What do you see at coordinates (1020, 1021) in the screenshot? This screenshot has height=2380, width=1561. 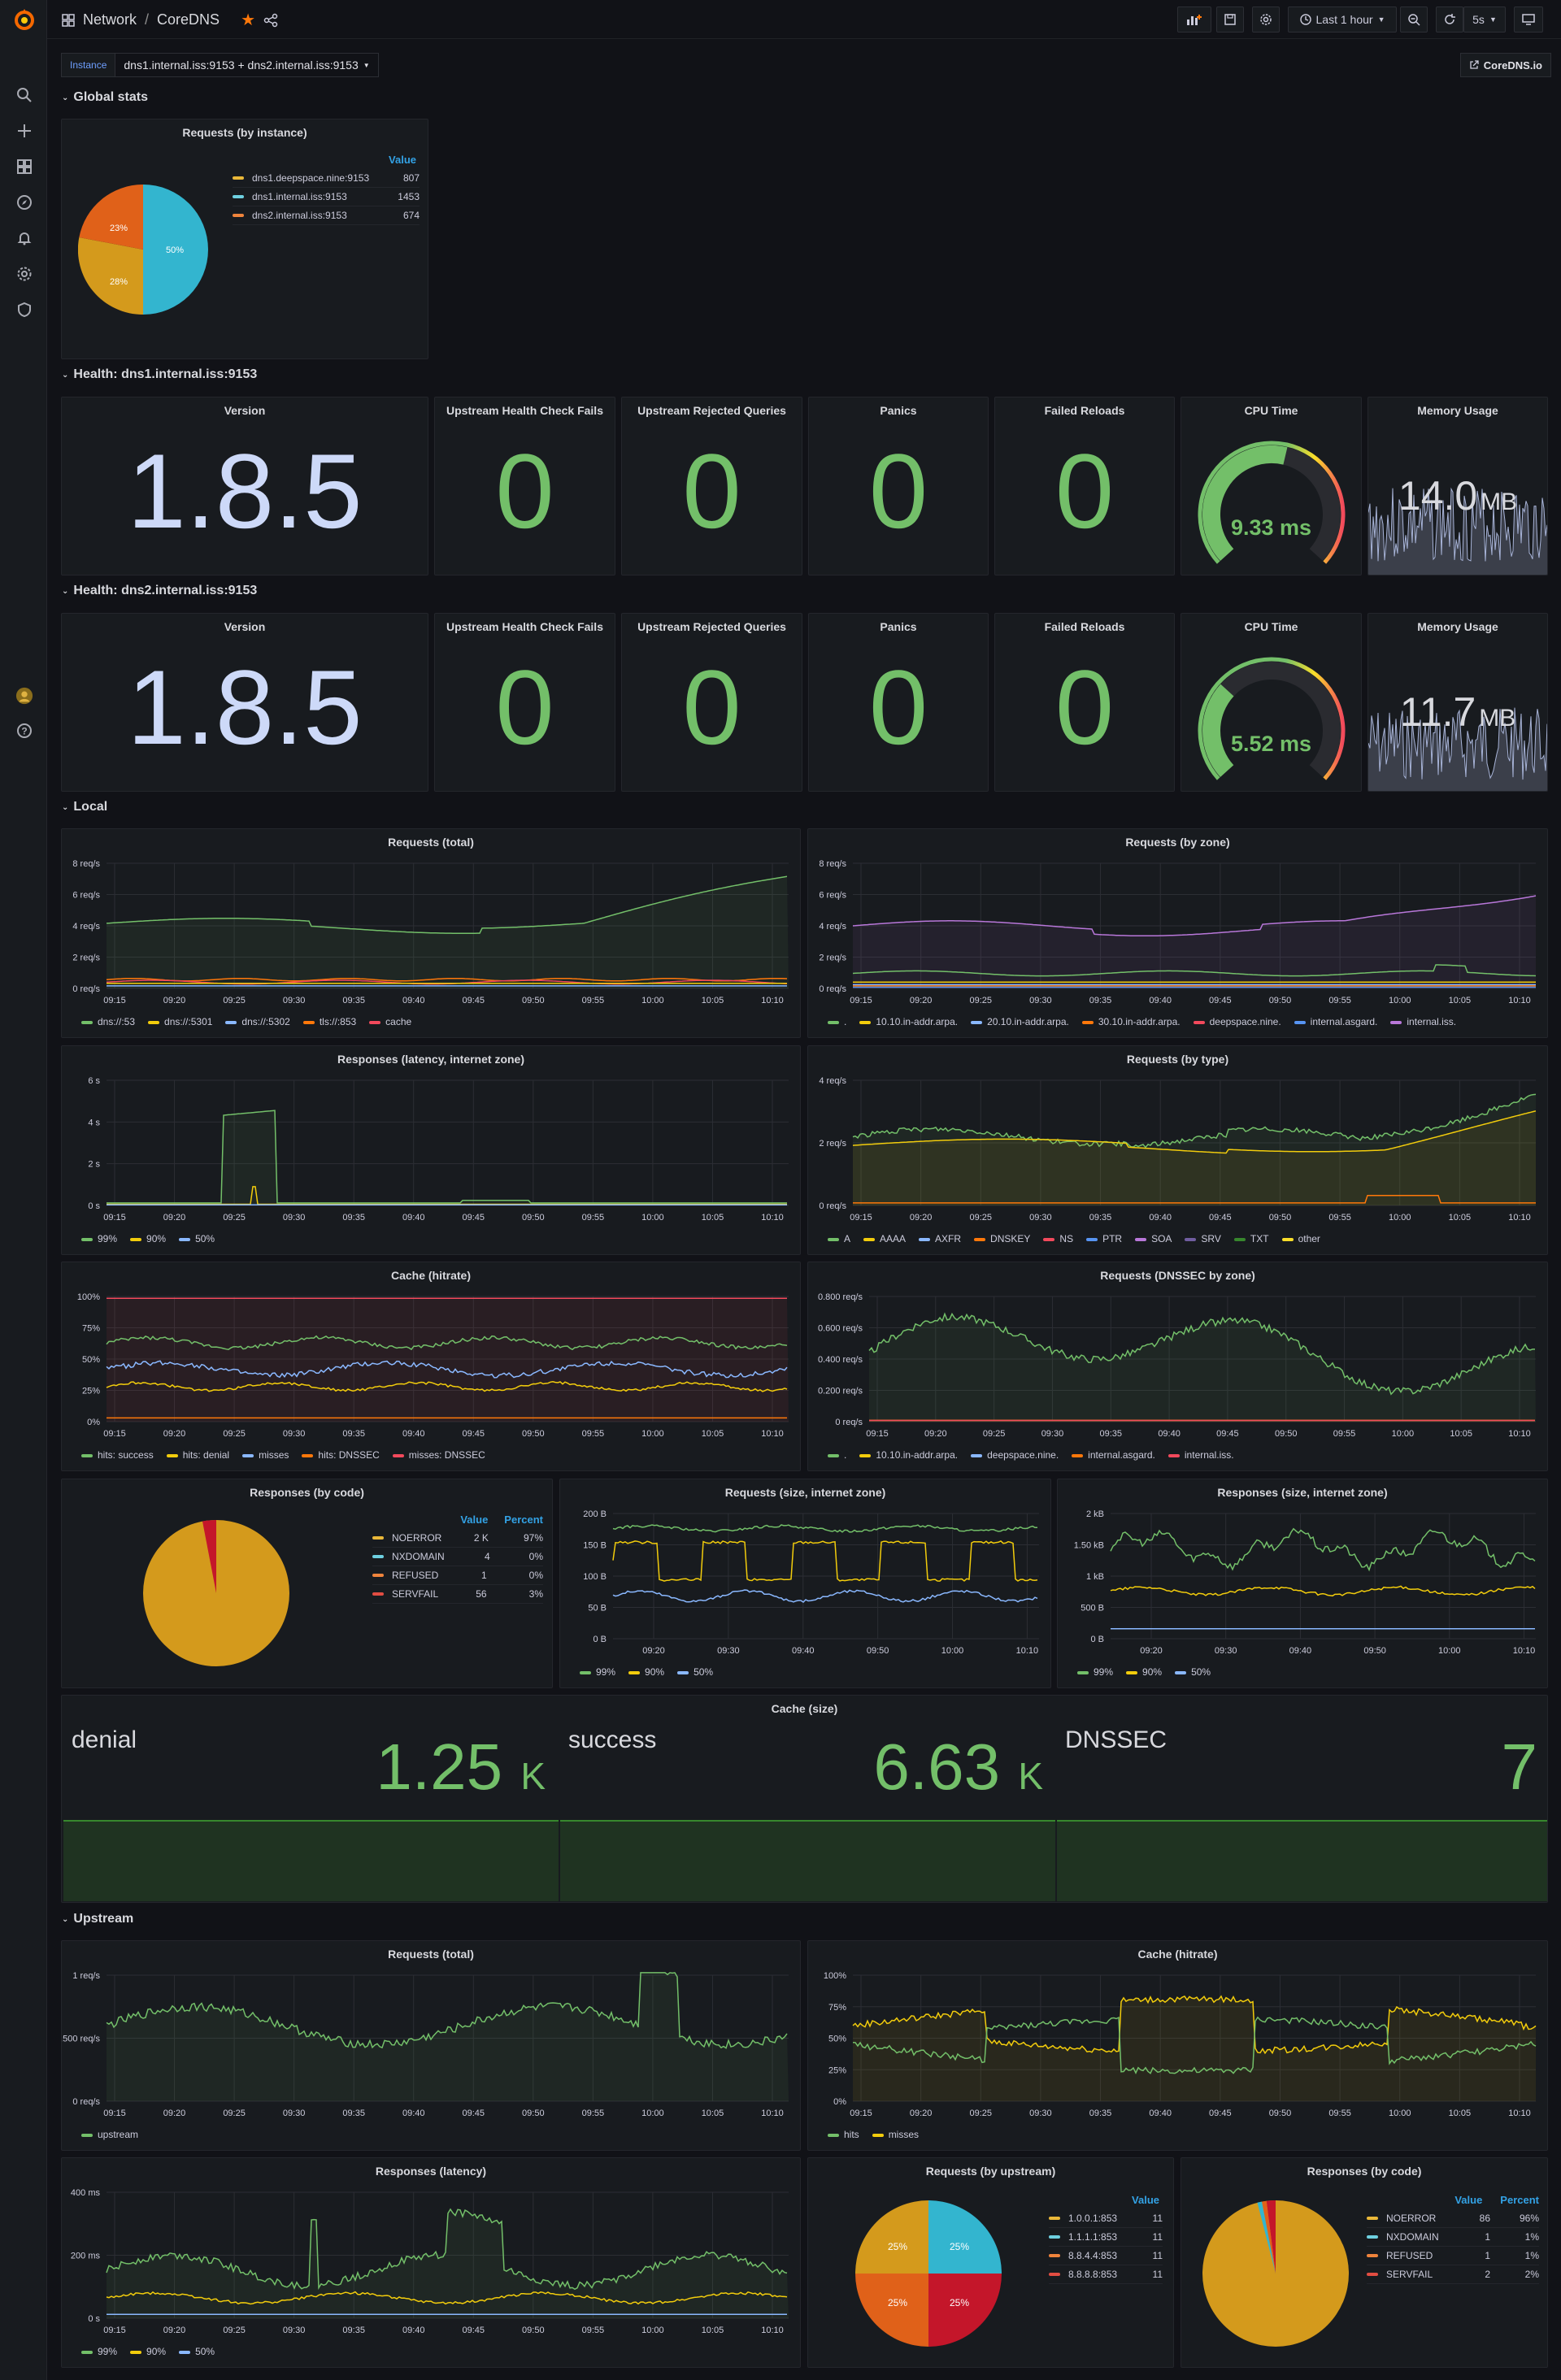 I see `legend-item: 20.10.in-addr.arpa.` at bounding box center [1020, 1021].